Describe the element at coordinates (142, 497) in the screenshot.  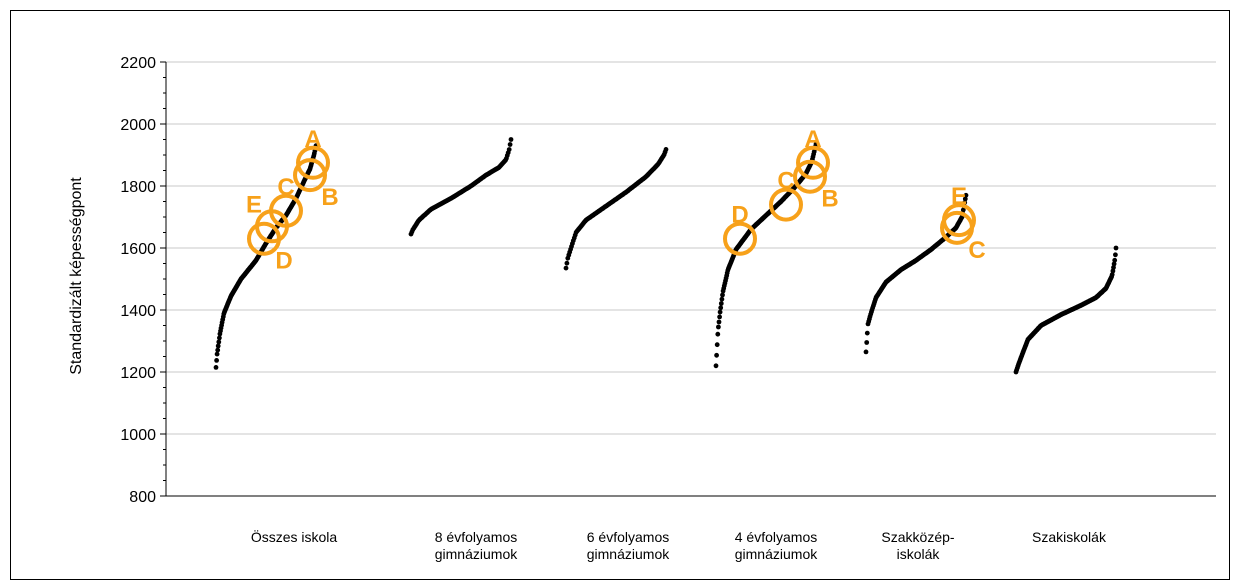
I see `y-tick-label: 800` at that location.